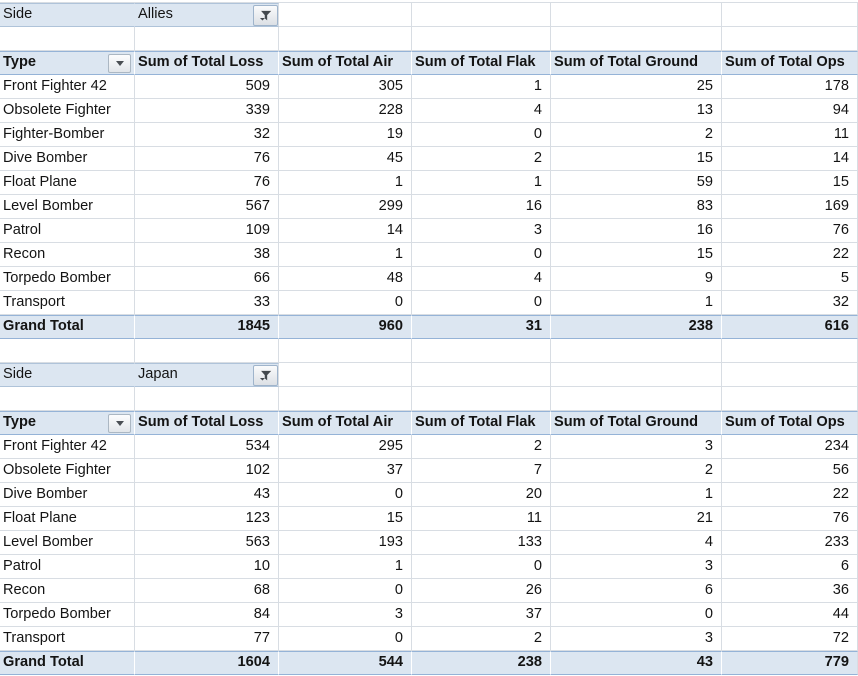 This screenshot has height=676, width=858. Describe the element at coordinates (207, 111) in the screenshot. I see `value-cell: 339` at that location.